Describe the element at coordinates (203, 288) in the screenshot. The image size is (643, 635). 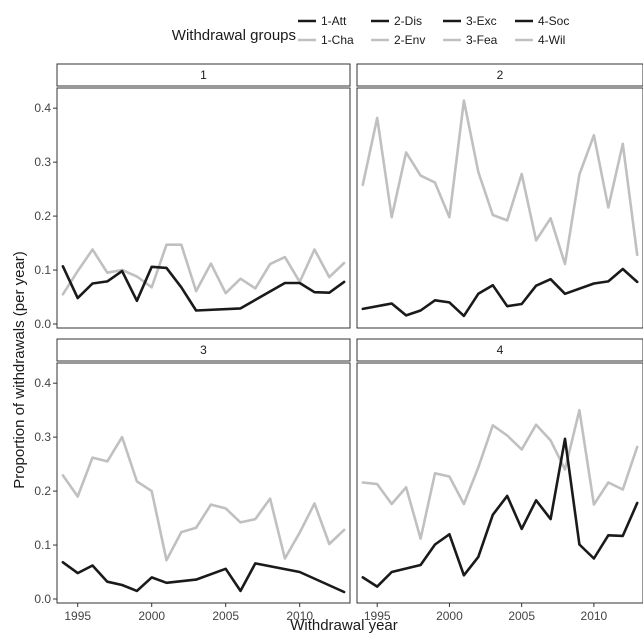
I see `series-line-1-Att` at that location.